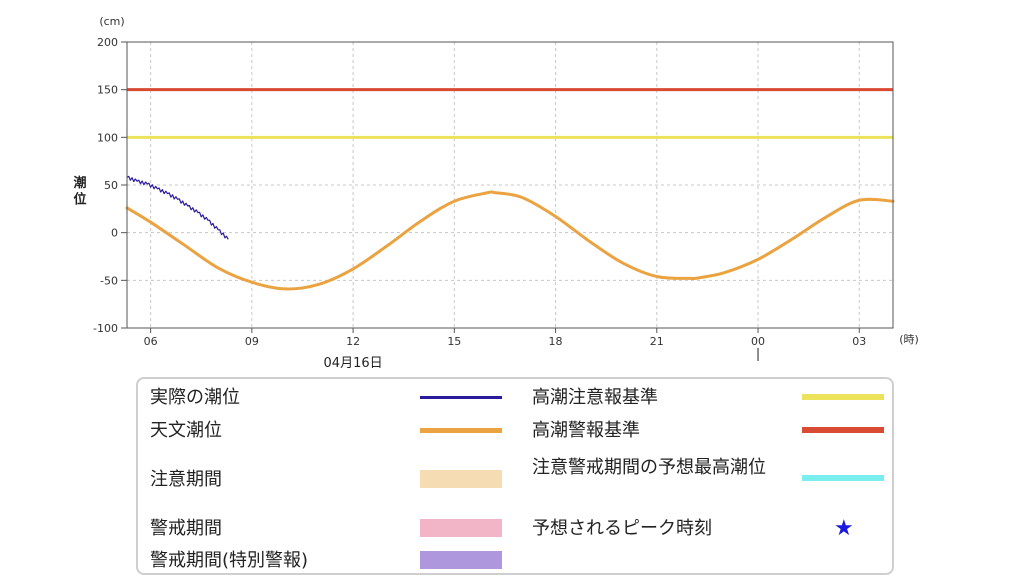  I want to click on legend-label-warning-criterion: 高潮警報基準, so click(586, 430).